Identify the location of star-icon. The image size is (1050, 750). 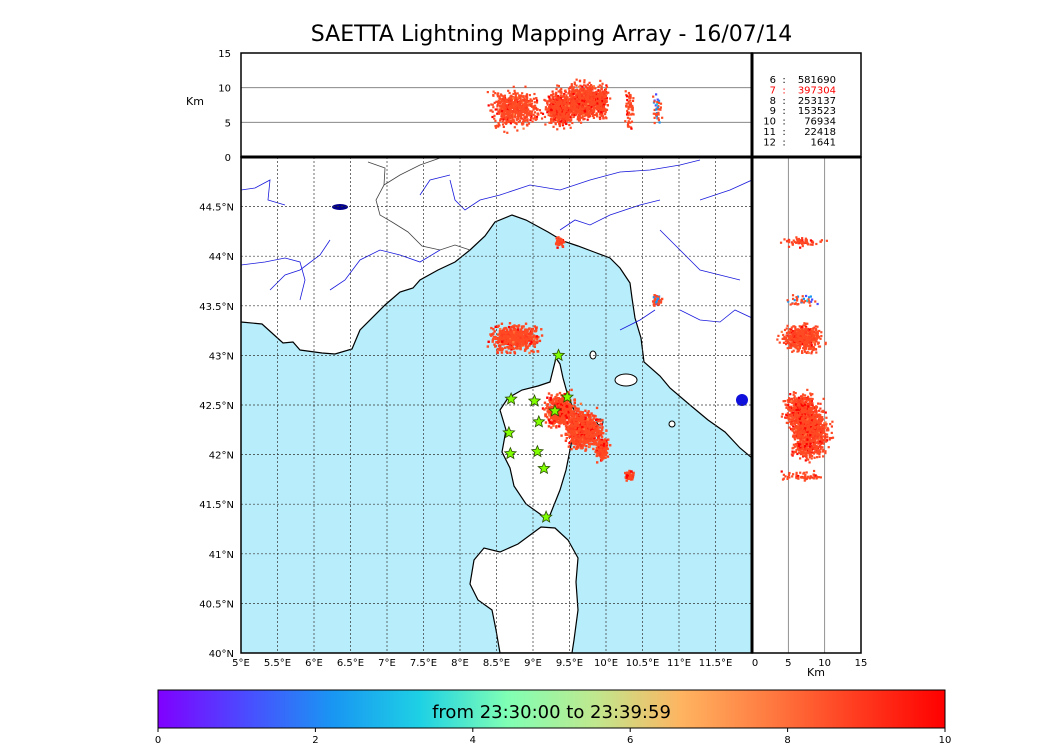
(544, 468).